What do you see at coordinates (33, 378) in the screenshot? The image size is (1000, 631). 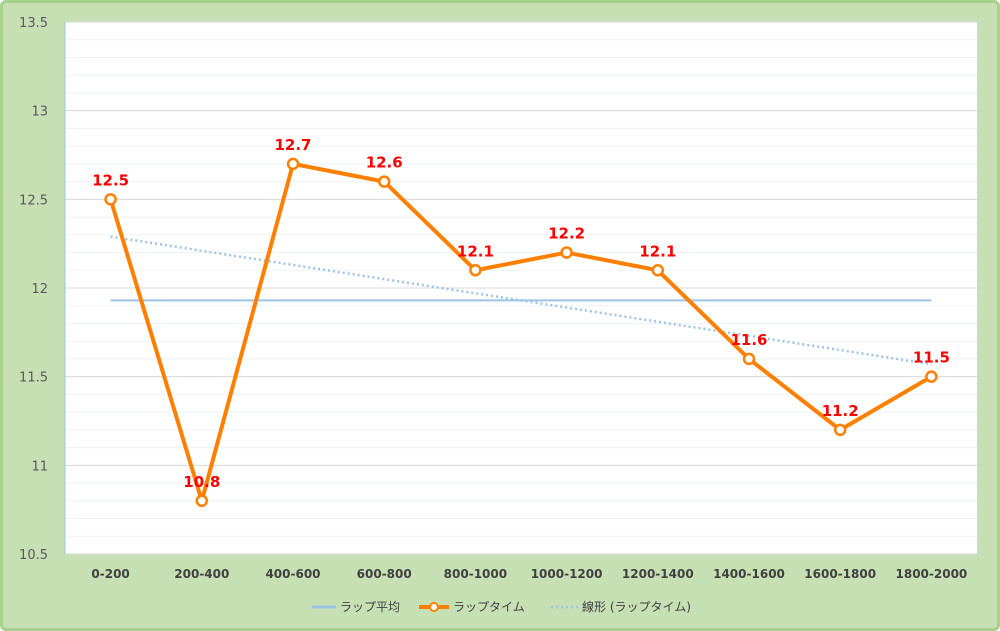 I see `y-tick-label: 11.5` at bounding box center [33, 378].